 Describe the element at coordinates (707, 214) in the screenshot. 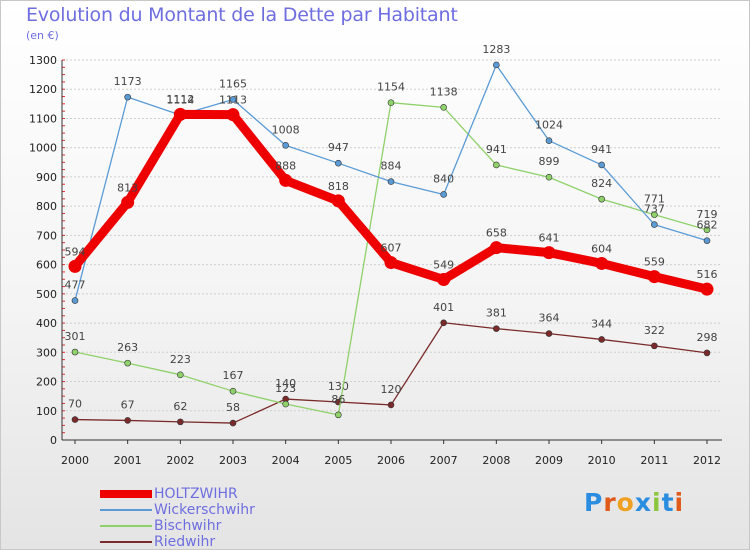

I see `data-label-bischwihr: 719` at that location.